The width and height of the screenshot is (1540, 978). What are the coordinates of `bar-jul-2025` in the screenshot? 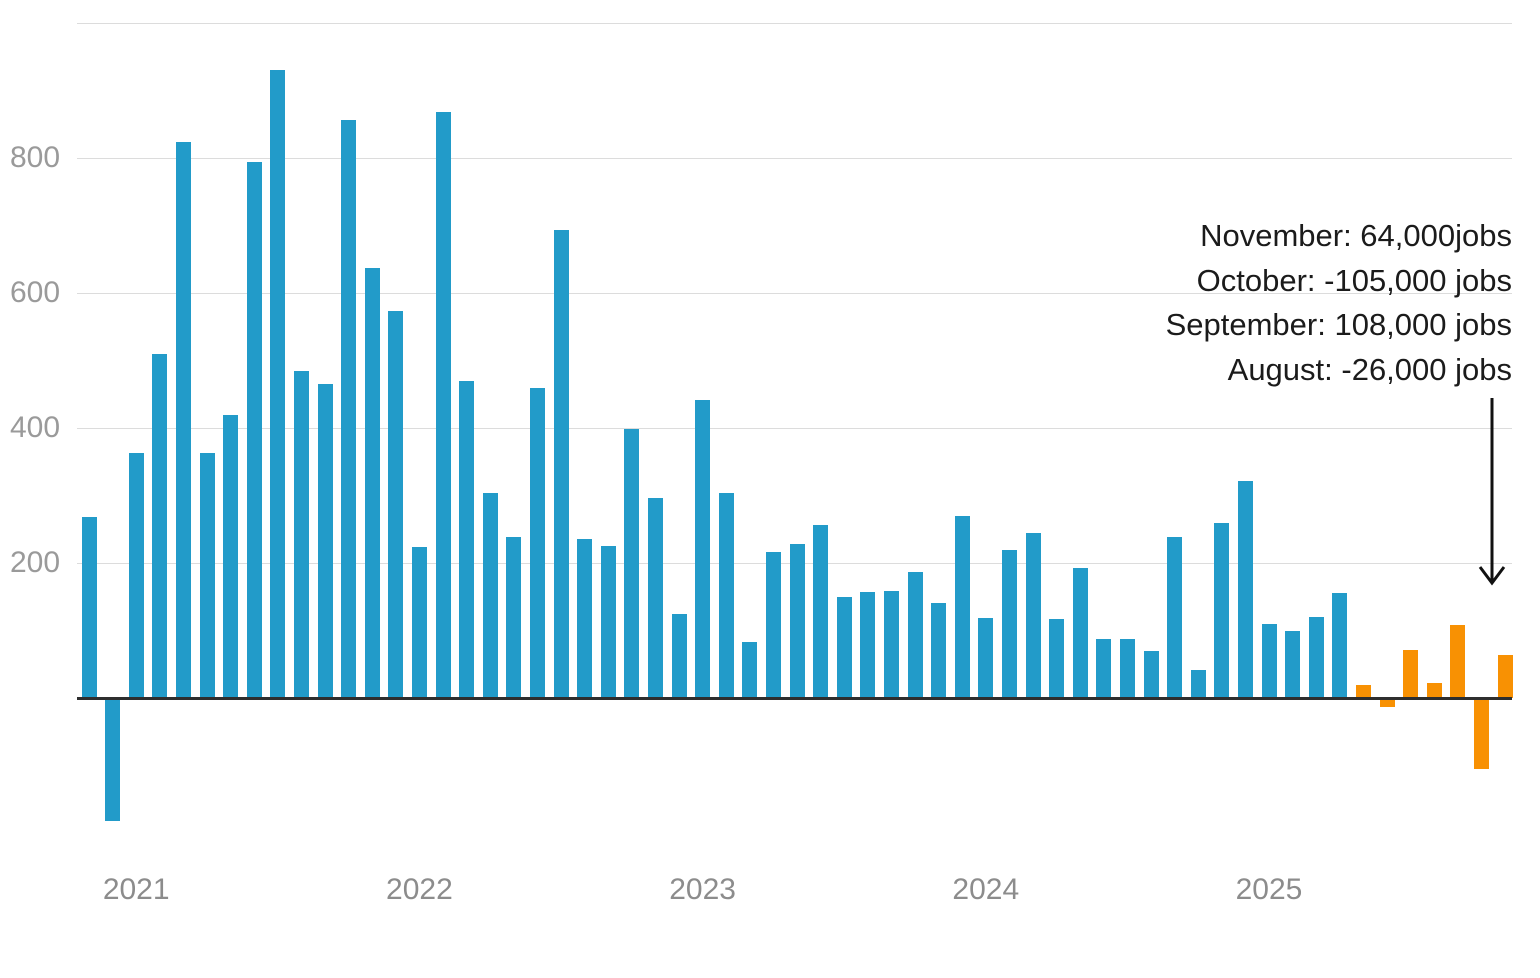 It's located at (1411, 674).